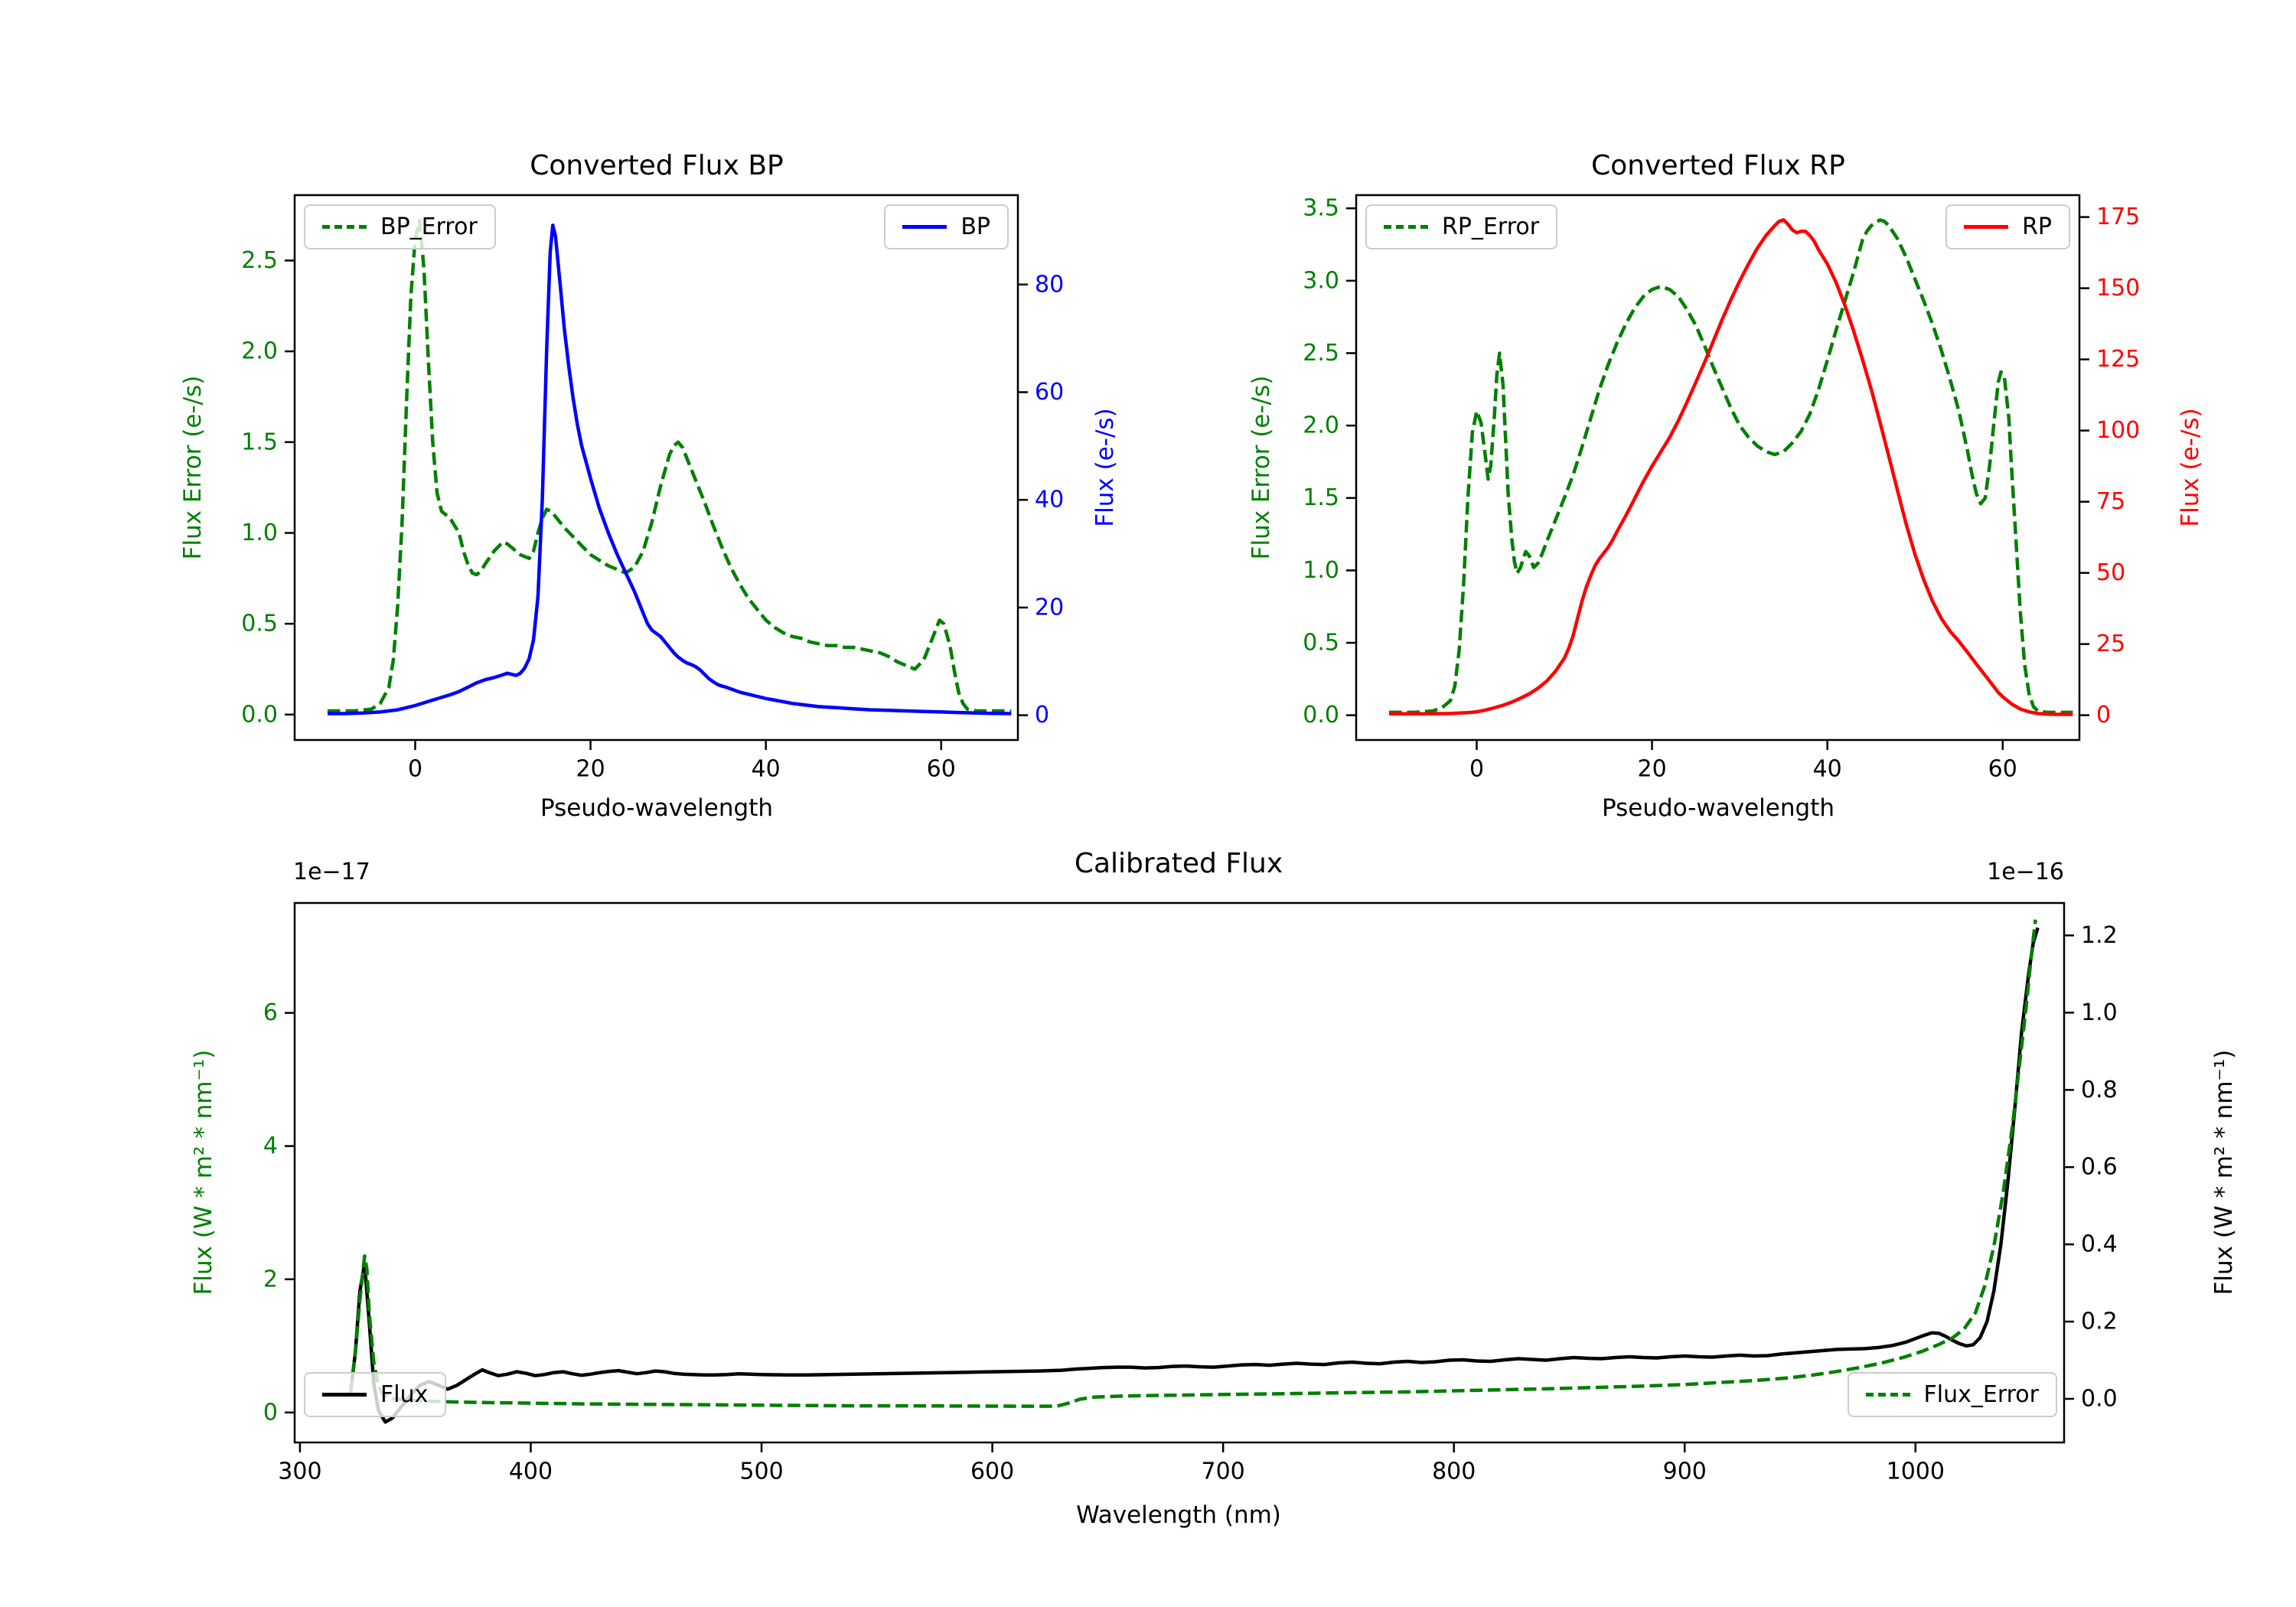 The image size is (2296, 1607). I want to click on legend-bp: BP, so click(946, 226).